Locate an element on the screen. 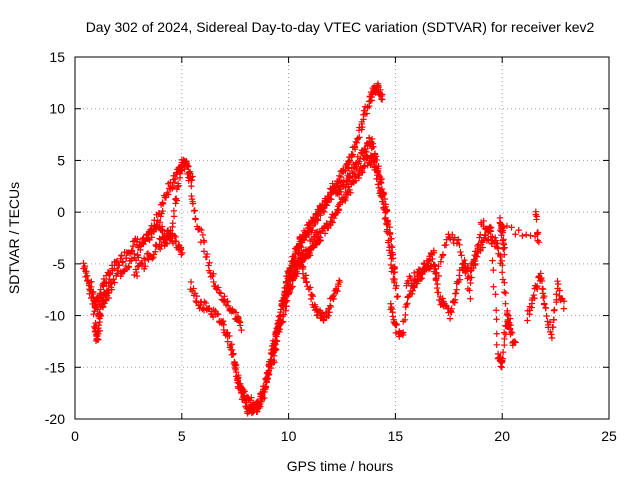 The width and height of the screenshot is (640, 480). x-tick-label: 5 is located at coordinates (182, 436).